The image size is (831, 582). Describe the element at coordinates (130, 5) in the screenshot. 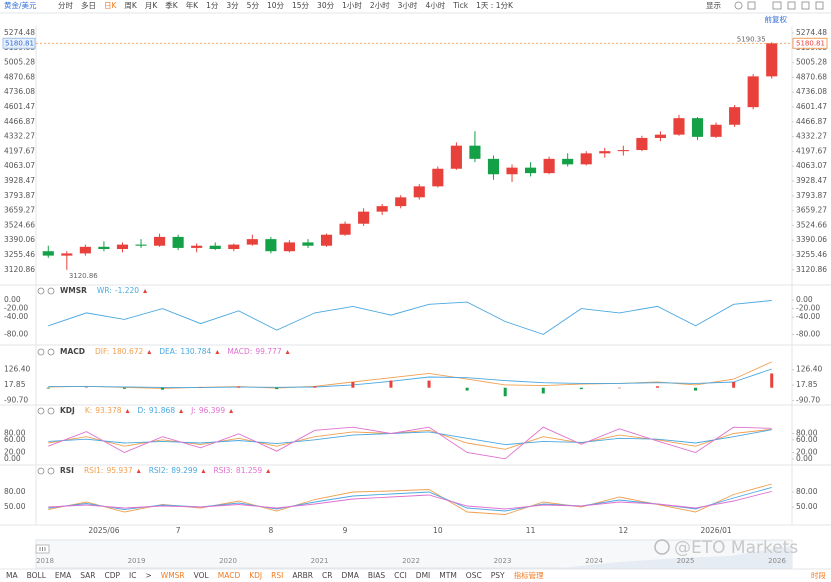

I see `period-tab: 周K` at that location.